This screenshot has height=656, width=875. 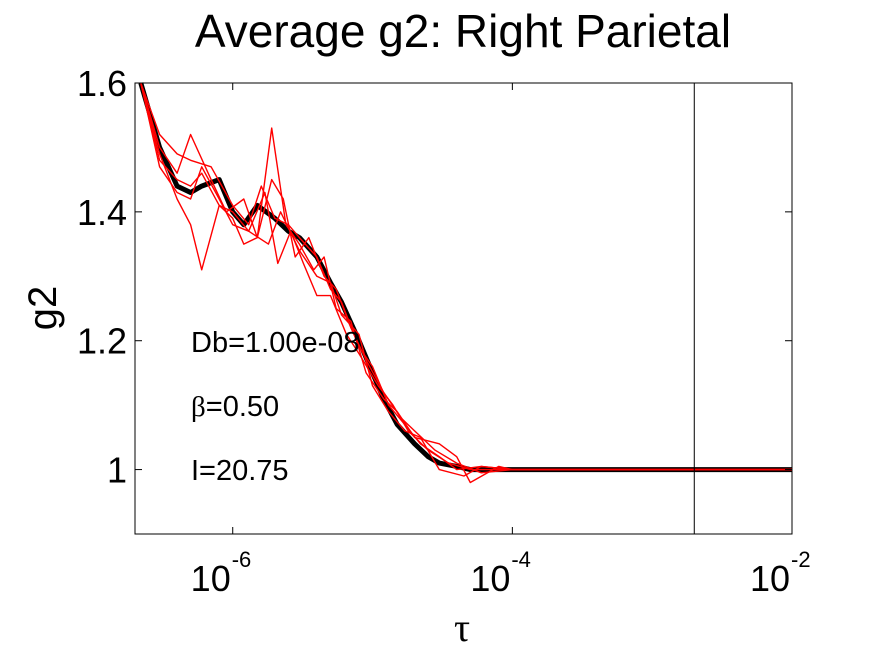 What do you see at coordinates (242, 407) in the screenshot?
I see `beta-value: =0.50` at bounding box center [242, 407].